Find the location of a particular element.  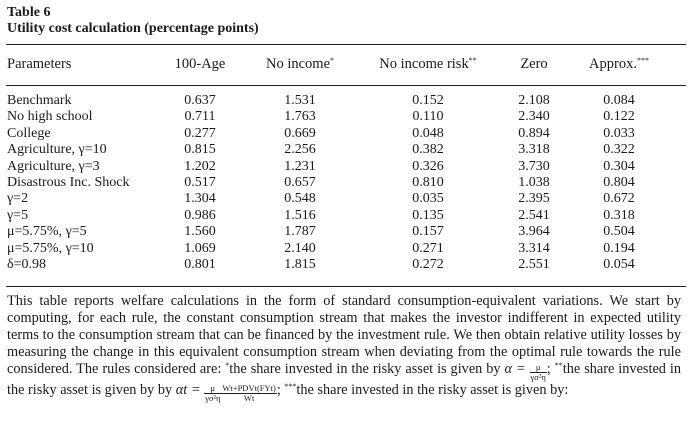

table-cell-approx: 0.672 is located at coordinates (619, 199).